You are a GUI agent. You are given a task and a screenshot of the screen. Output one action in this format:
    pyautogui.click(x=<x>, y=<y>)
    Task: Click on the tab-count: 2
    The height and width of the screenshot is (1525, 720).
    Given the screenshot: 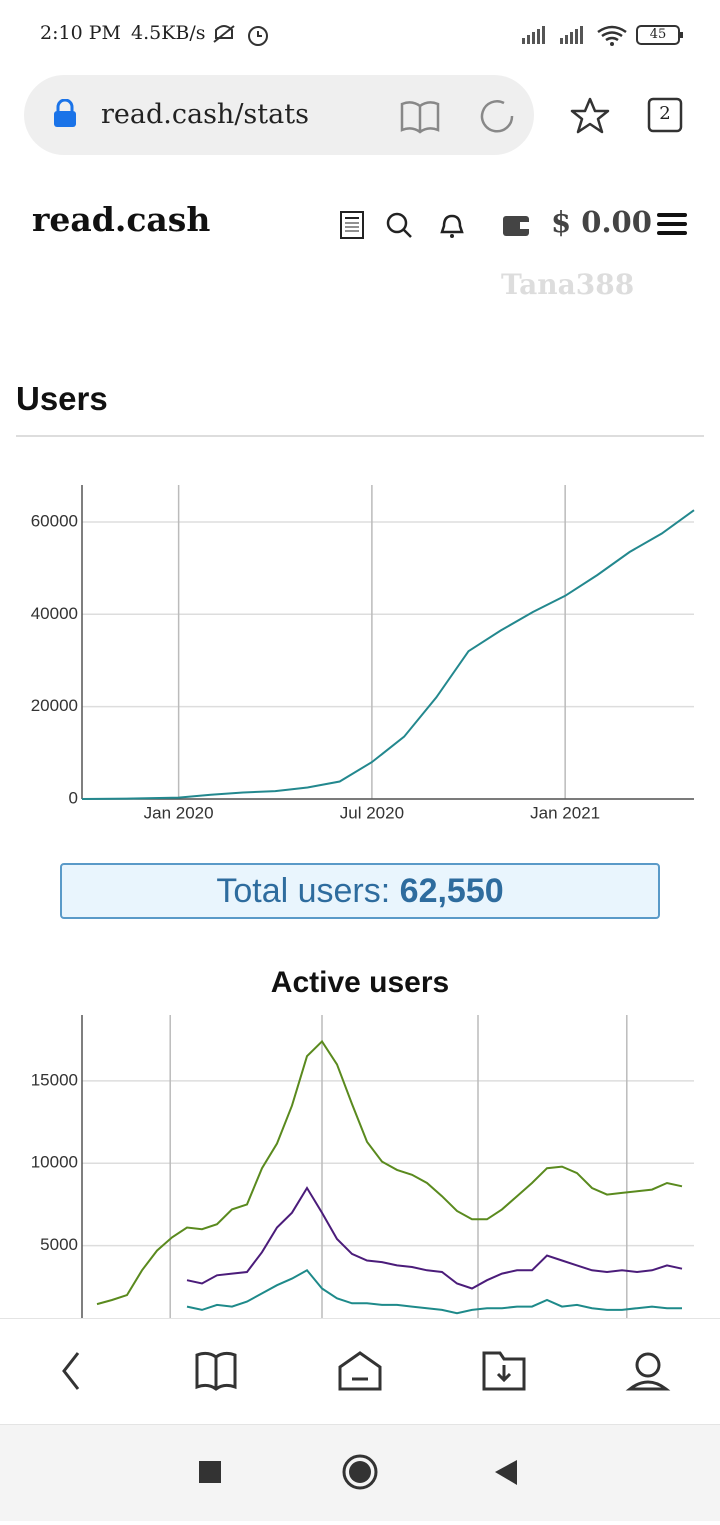 What is the action you would take?
    pyautogui.click(x=665, y=113)
    